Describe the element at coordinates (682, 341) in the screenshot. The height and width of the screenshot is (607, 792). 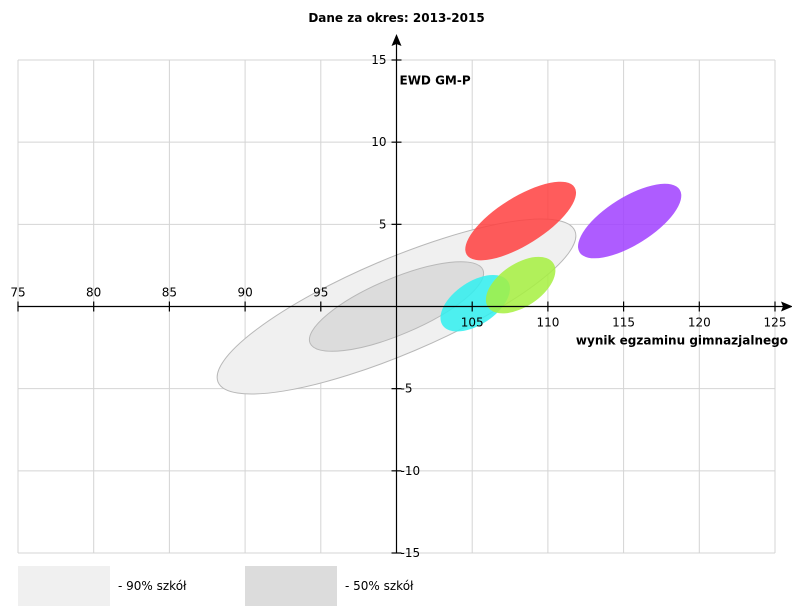
I see `x-axis-label: wynik egzaminu gimnazjalnego` at that location.